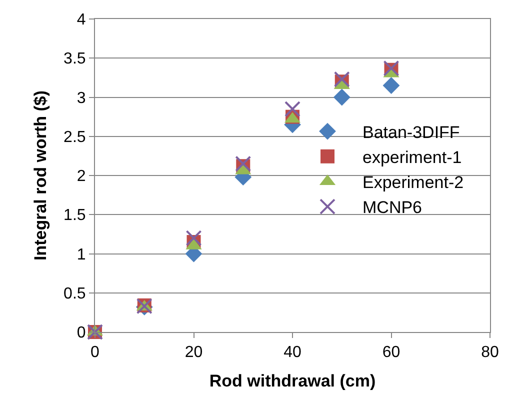  I want to click on y-tick-label: 0, so click(81, 333).